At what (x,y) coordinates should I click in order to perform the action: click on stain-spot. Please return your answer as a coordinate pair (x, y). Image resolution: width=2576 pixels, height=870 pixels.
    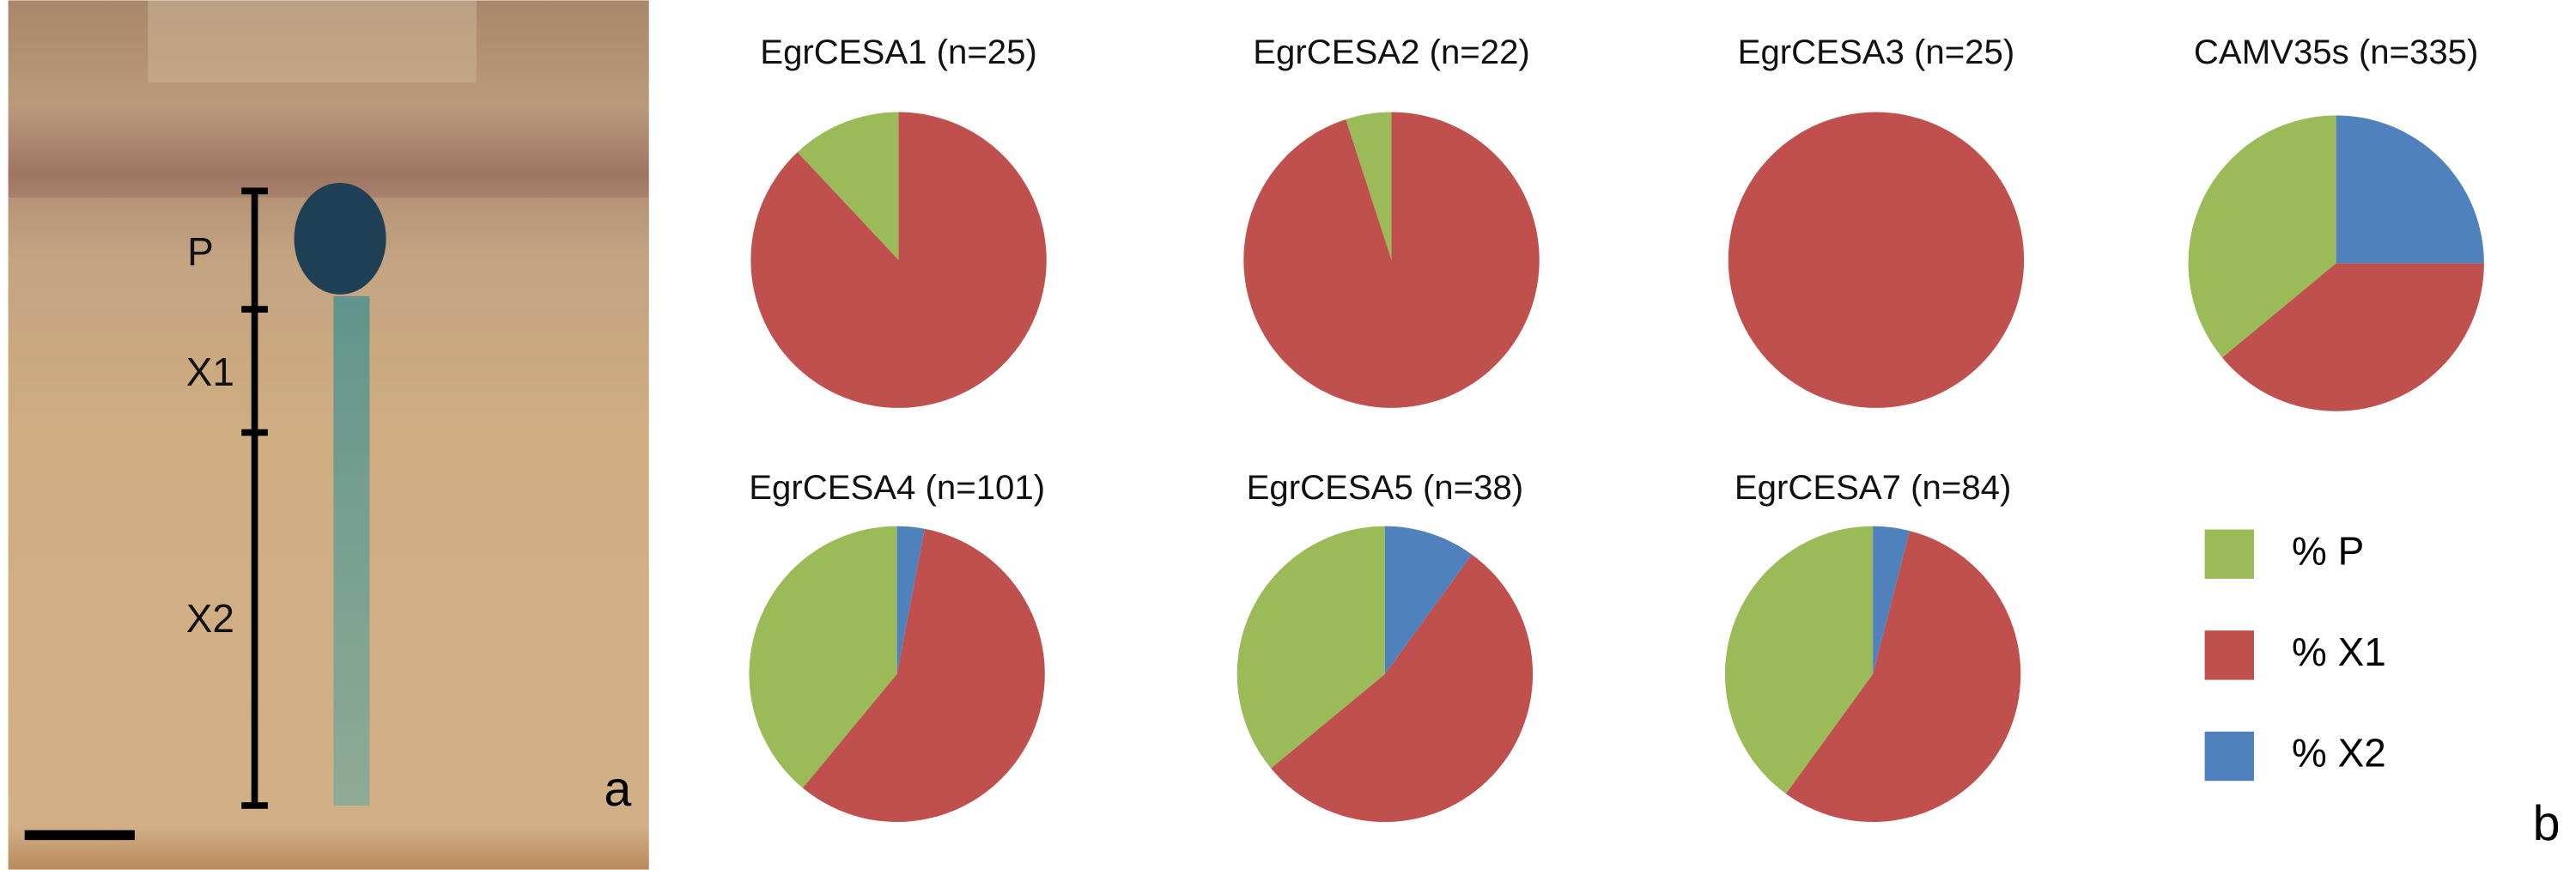
    Looking at the image, I should click on (340, 238).